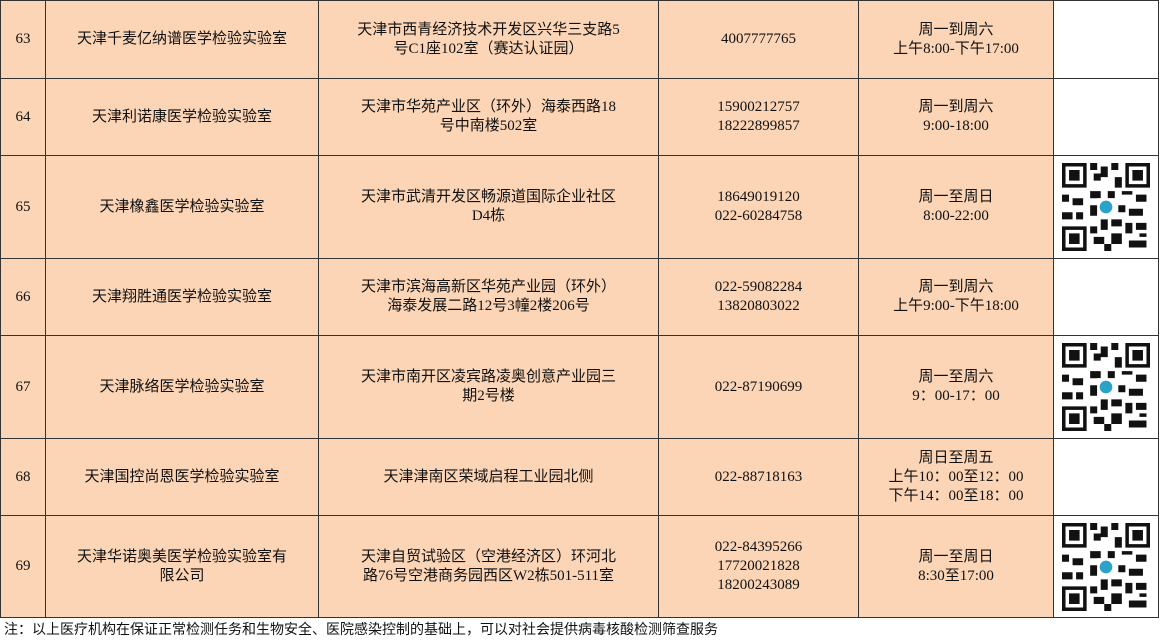 Image resolution: width=1160 pixels, height=644 pixels. I want to click on address: 号中南楼502室, so click(488, 126).